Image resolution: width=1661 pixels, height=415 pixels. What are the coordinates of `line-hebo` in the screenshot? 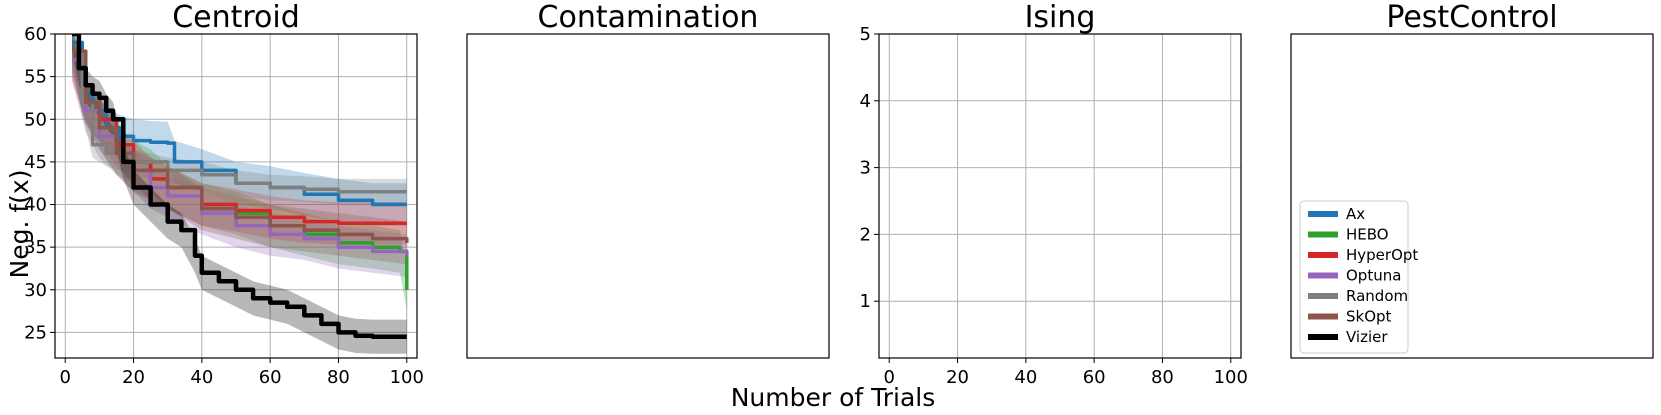 It's located at (1063, 186).